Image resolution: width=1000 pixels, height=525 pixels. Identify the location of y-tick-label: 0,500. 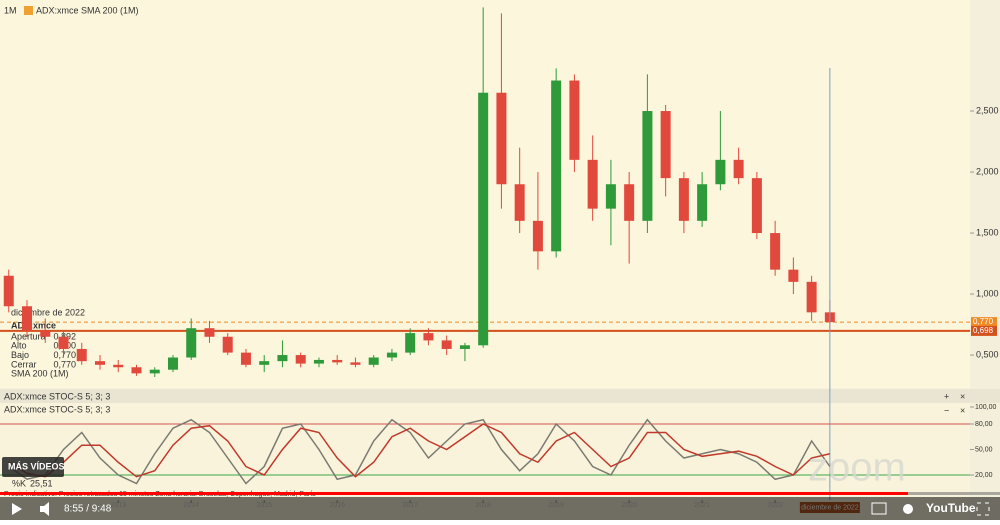
(987, 354).